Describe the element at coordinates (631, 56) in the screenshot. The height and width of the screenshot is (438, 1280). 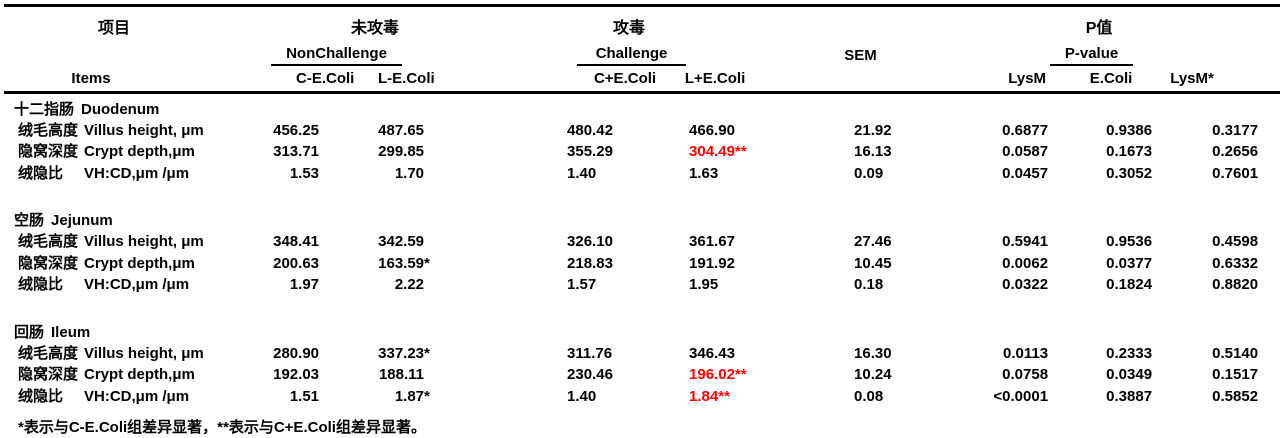
I see `challenge-underlined-label: Challenge` at that location.